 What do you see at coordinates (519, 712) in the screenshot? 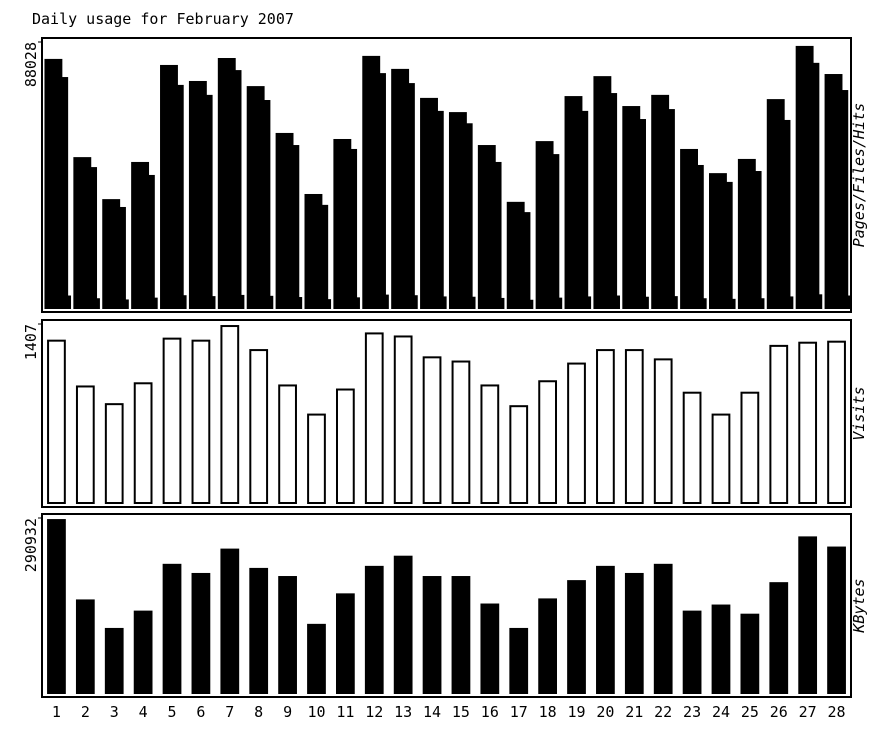
I see `x-tick-label: 17` at bounding box center [519, 712].